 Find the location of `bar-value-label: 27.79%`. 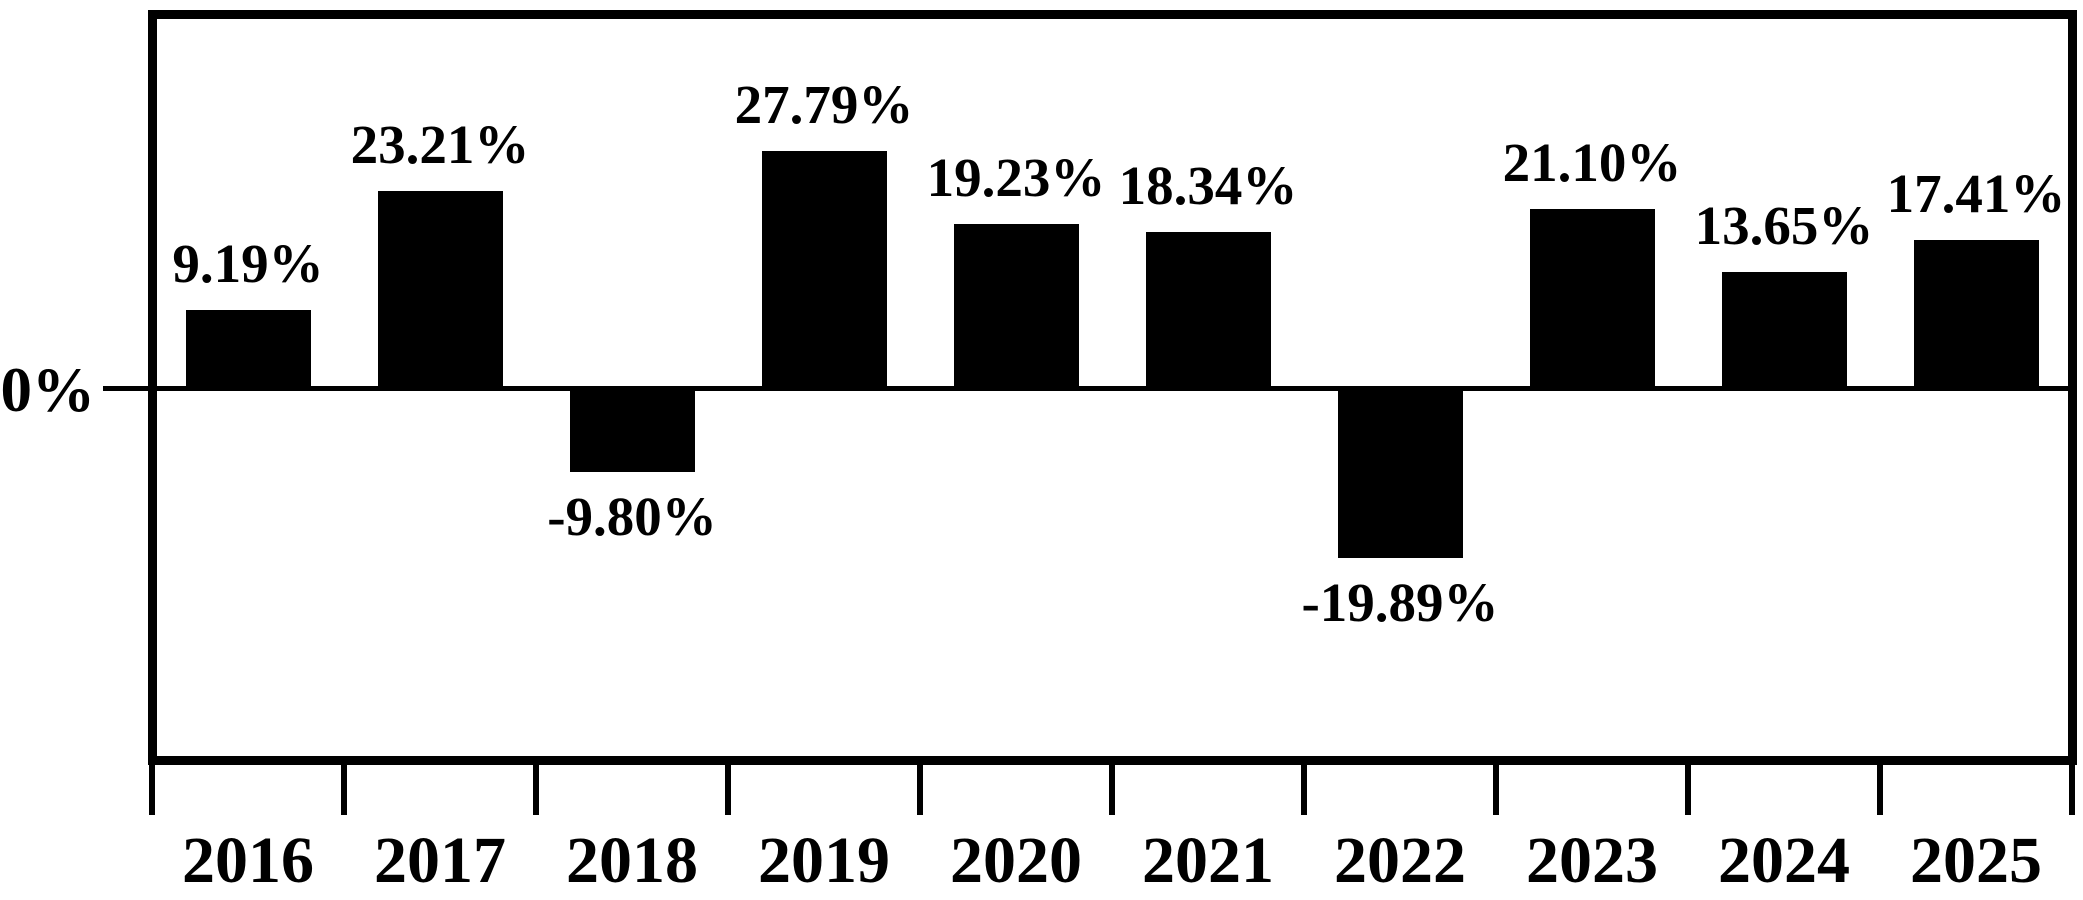

bar-value-label: 27.79% is located at coordinates (824, 105).